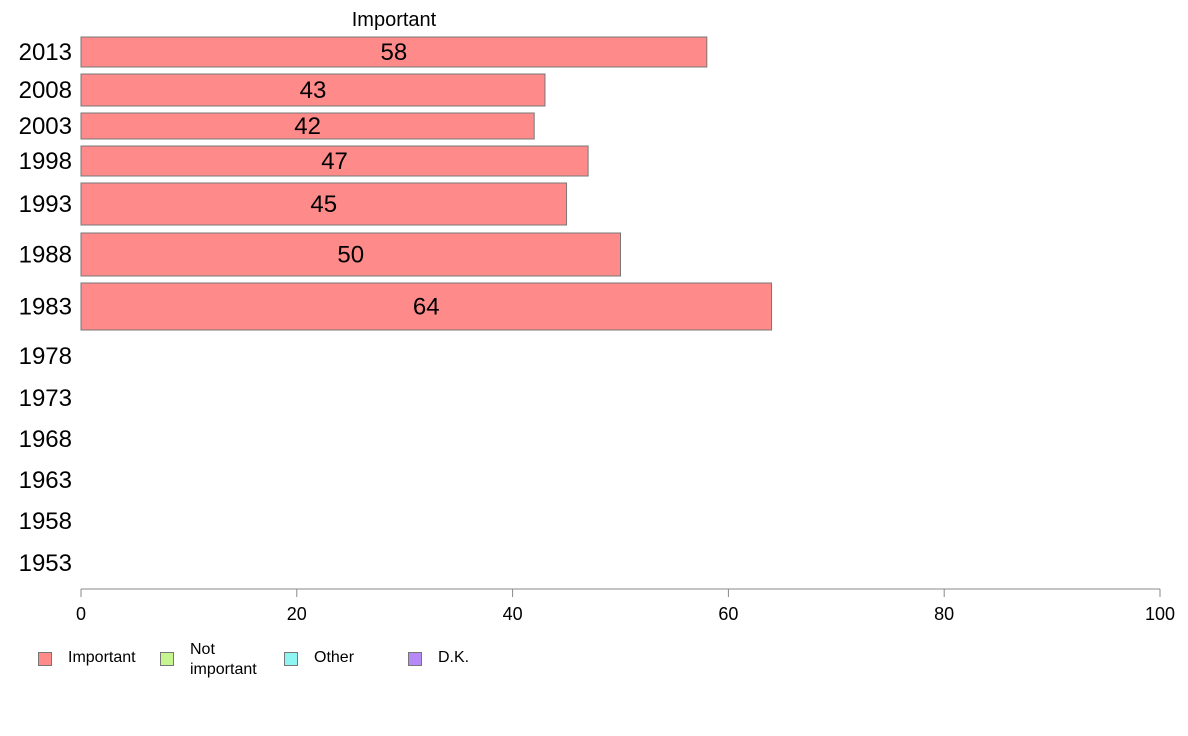  What do you see at coordinates (45, 161) in the screenshot?
I see `category-label-1998: 1998` at bounding box center [45, 161].